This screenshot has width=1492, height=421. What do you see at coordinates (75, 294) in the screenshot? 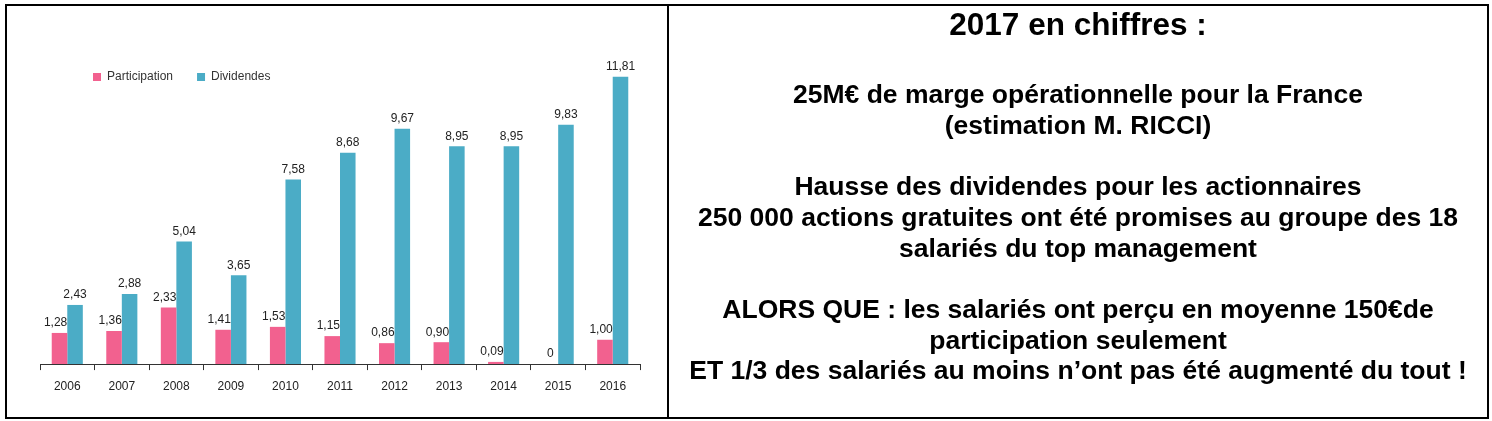
I see `data-label: 2,43` at bounding box center [75, 294].